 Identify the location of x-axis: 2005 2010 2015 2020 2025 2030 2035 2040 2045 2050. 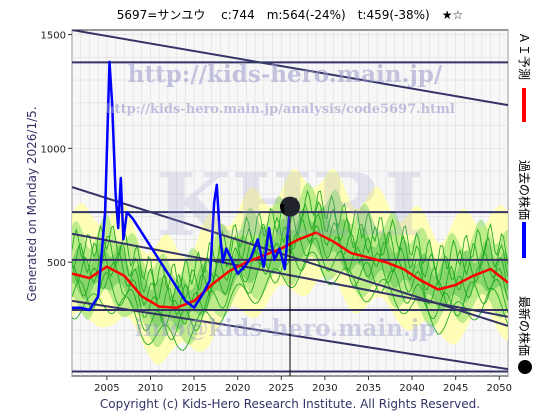
(303, 385).